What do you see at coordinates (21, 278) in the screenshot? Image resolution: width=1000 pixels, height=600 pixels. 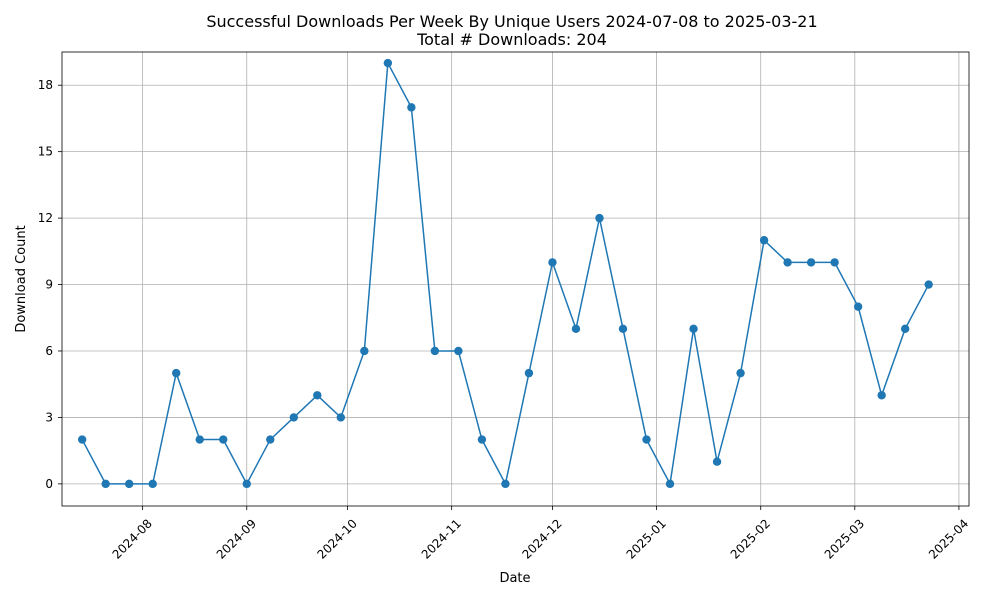 I see `y-axis-label: Download Count` at bounding box center [21, 278].